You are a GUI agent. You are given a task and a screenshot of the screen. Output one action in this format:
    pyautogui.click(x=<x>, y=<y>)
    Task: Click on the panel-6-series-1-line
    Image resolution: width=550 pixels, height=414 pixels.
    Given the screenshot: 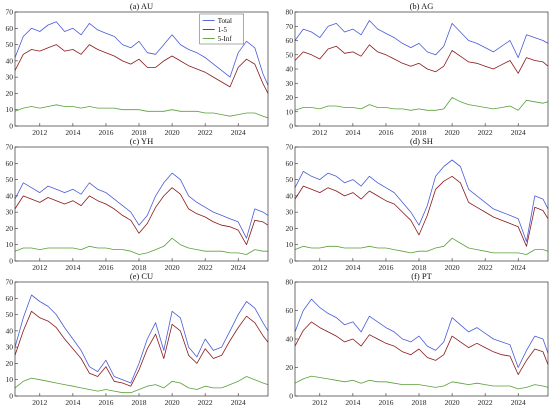 What is the action you would take?
    pyautogui.click(x=421, y=333)
    